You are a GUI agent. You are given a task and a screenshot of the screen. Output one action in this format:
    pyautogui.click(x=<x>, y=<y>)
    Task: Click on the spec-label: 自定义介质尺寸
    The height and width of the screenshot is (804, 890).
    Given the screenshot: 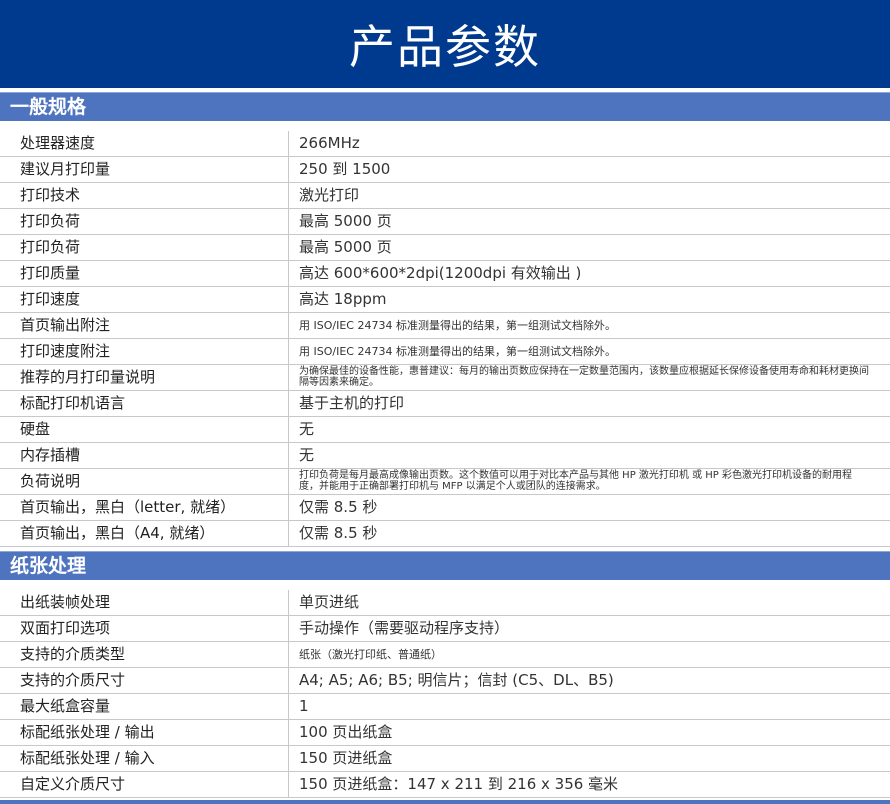 What is the action you would take?
    pyautogui.click(x=144, y=784)
    